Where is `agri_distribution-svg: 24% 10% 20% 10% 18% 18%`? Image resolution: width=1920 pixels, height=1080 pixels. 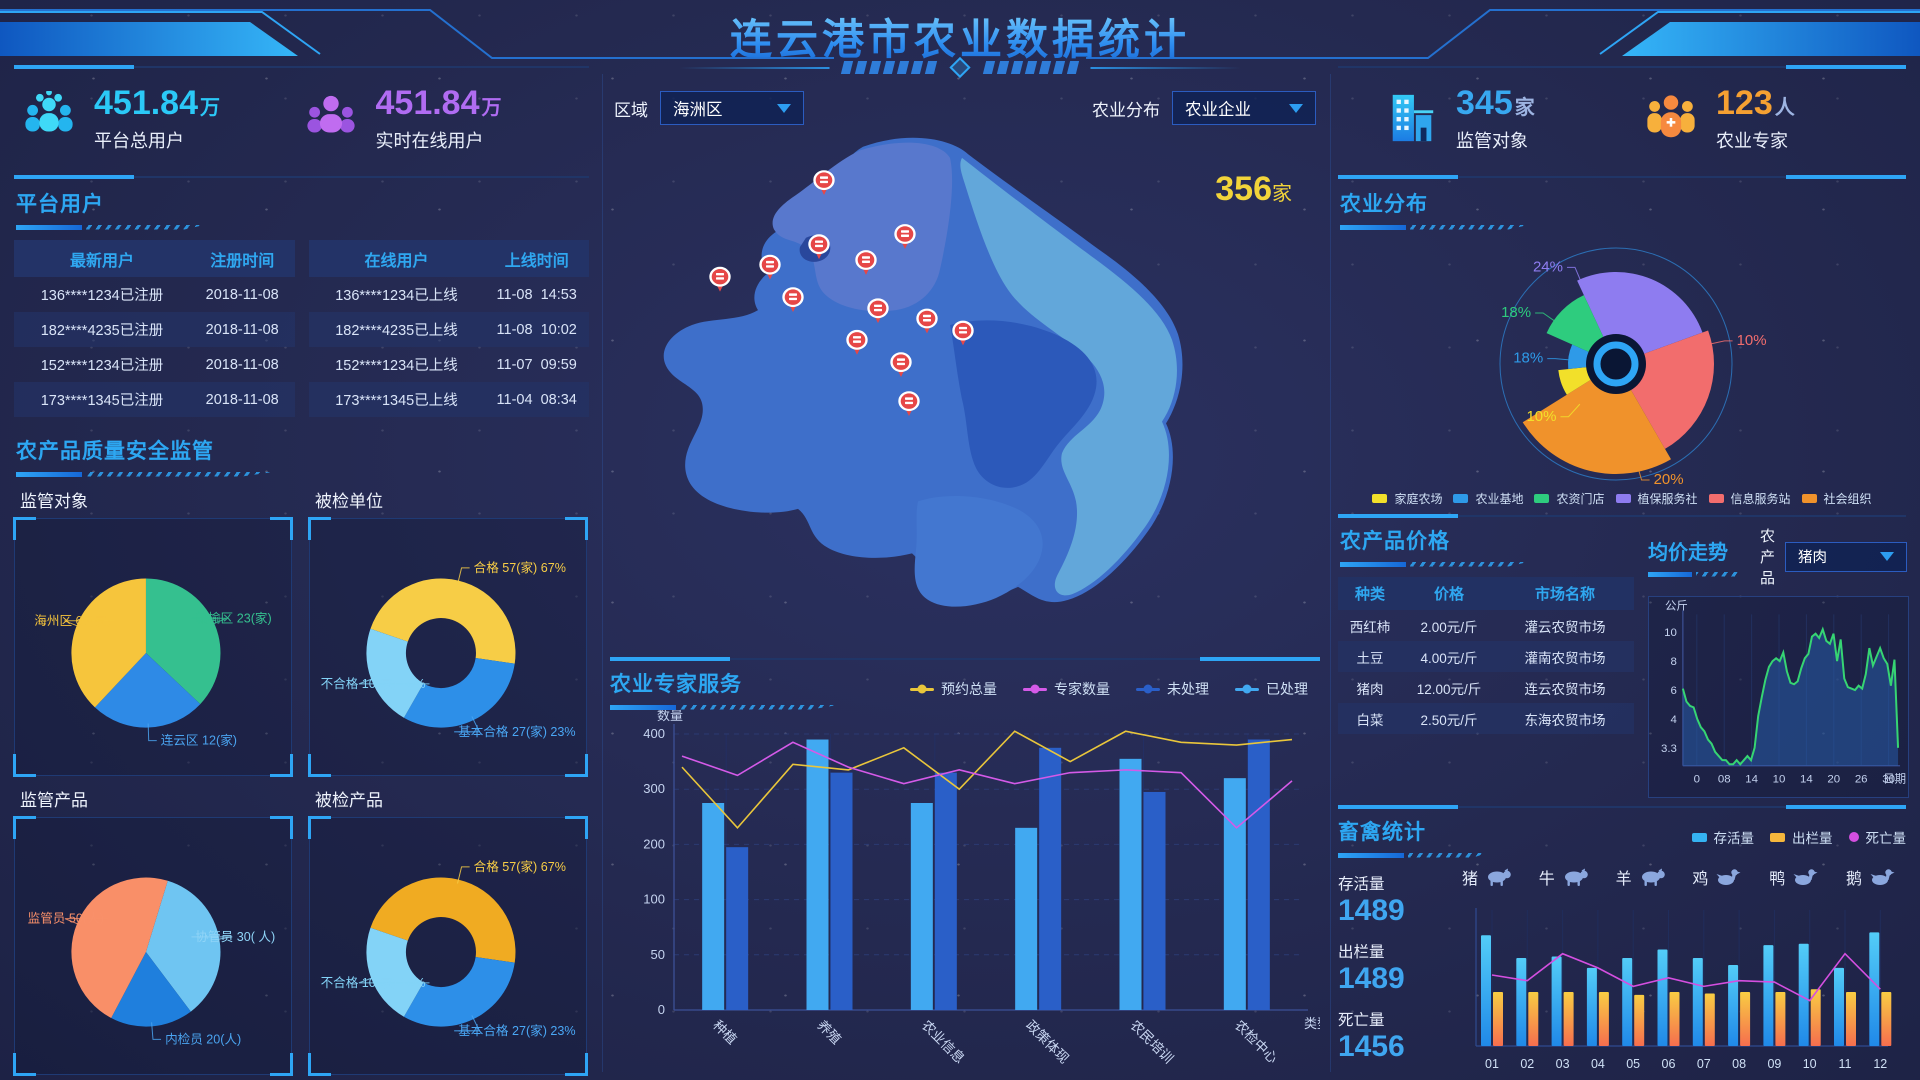
agri_distribution-svg: 24% 10% 20% 10% 18% 18% is located at coordinates (1633, 367).